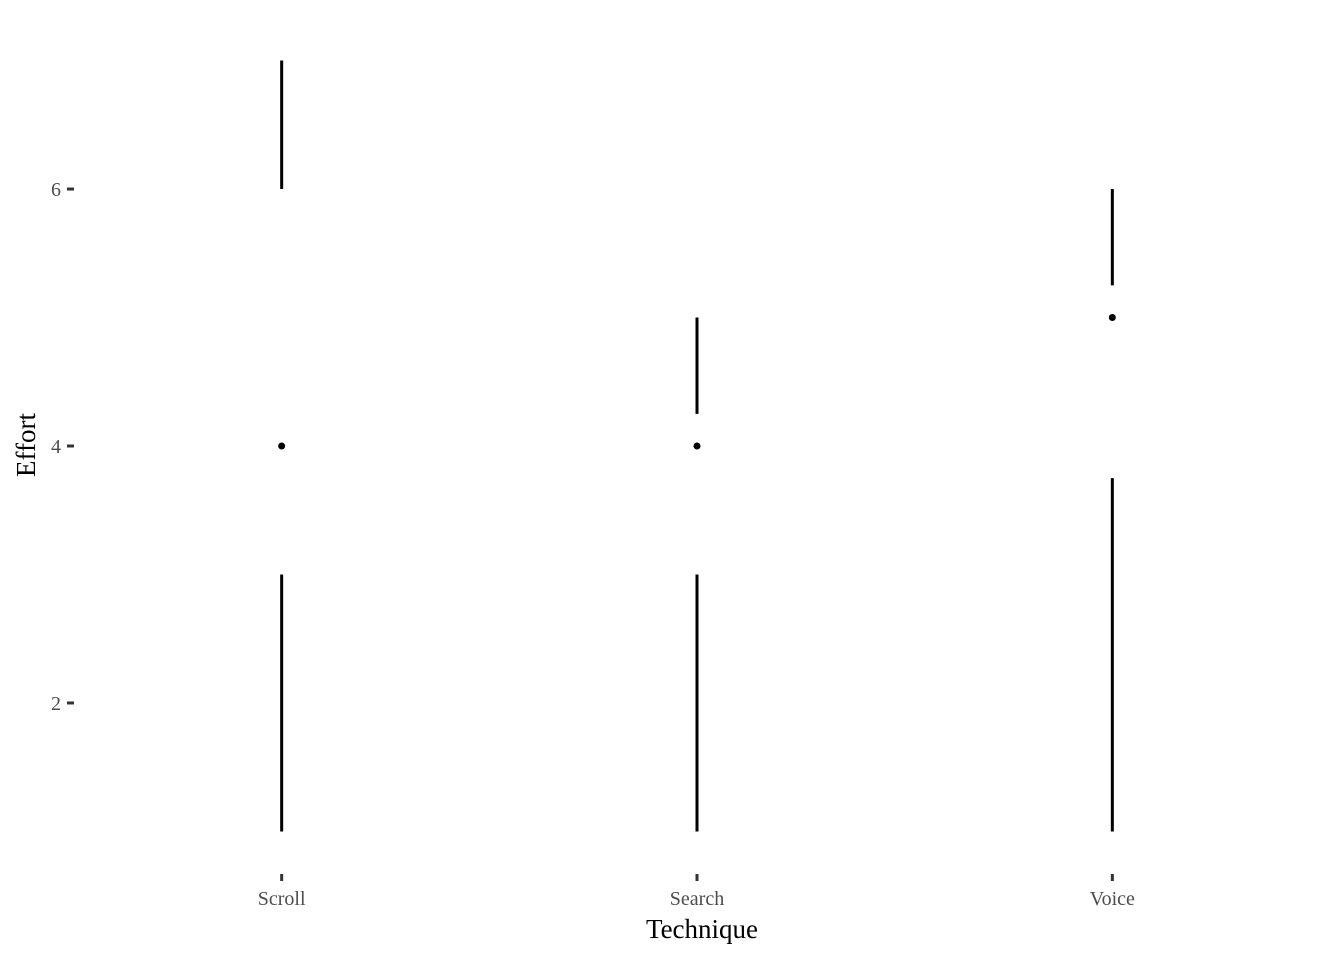 The width and height of the screenshot is (1344, 960). I want to click on y-tick-label: 2, so click(56, 704).